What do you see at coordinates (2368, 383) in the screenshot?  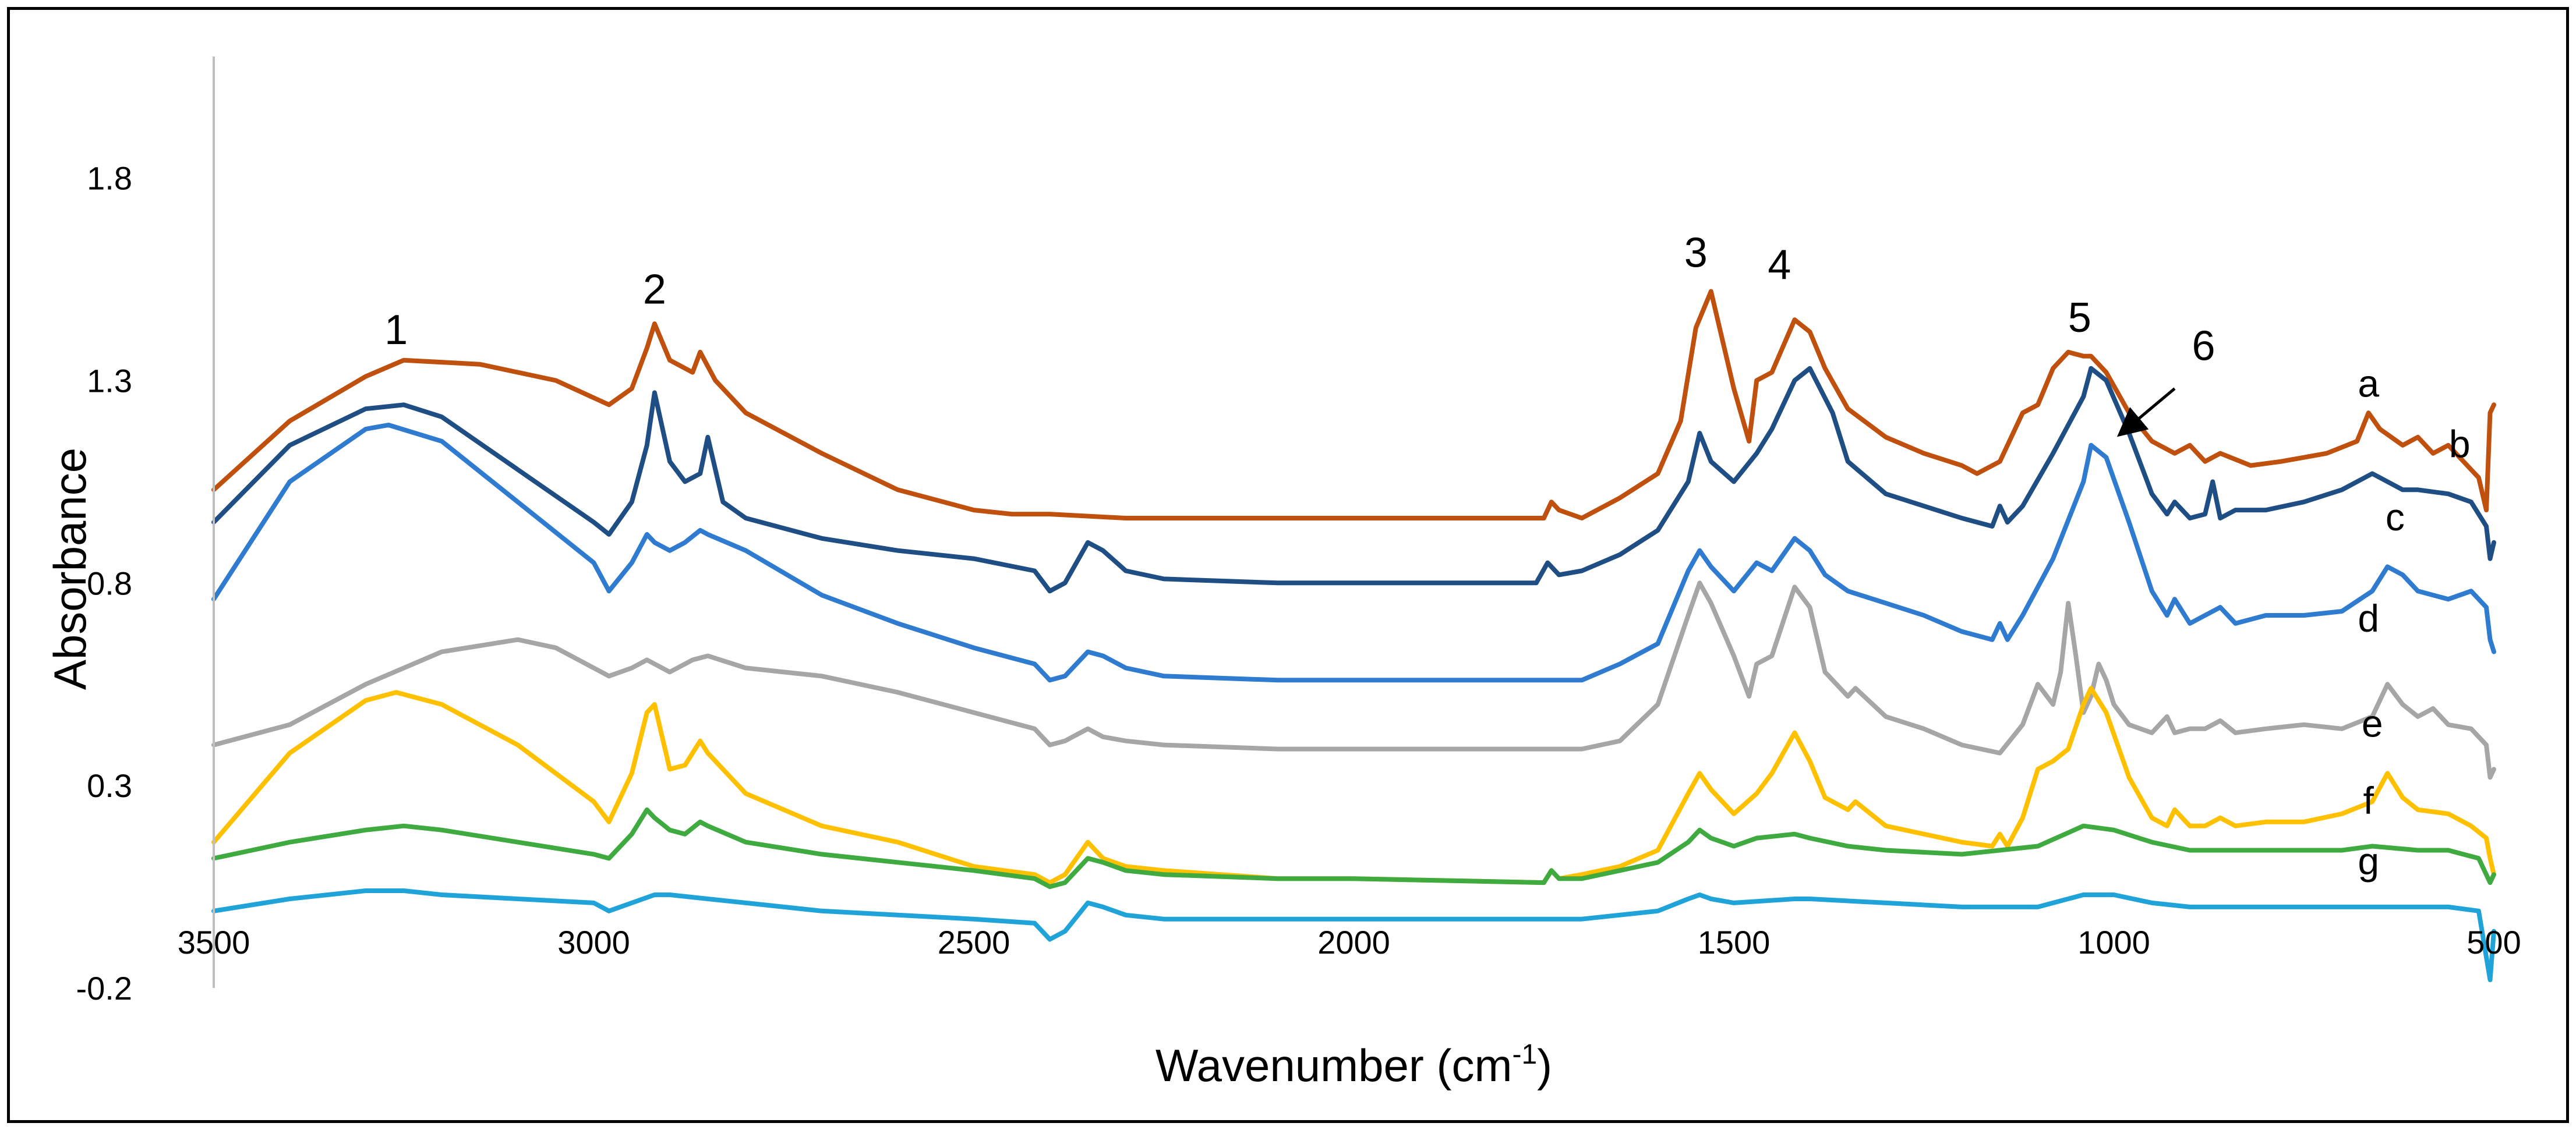 I see `curve-label-a: a` at bounding box center [2368, 383].